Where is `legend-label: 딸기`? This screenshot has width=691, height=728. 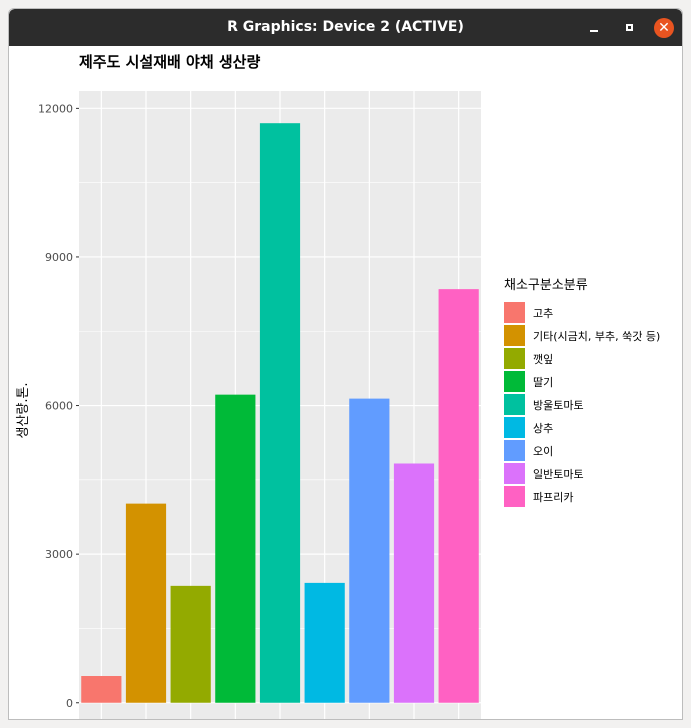 legend-label: 딸기 is located at coordinates (543, 382).